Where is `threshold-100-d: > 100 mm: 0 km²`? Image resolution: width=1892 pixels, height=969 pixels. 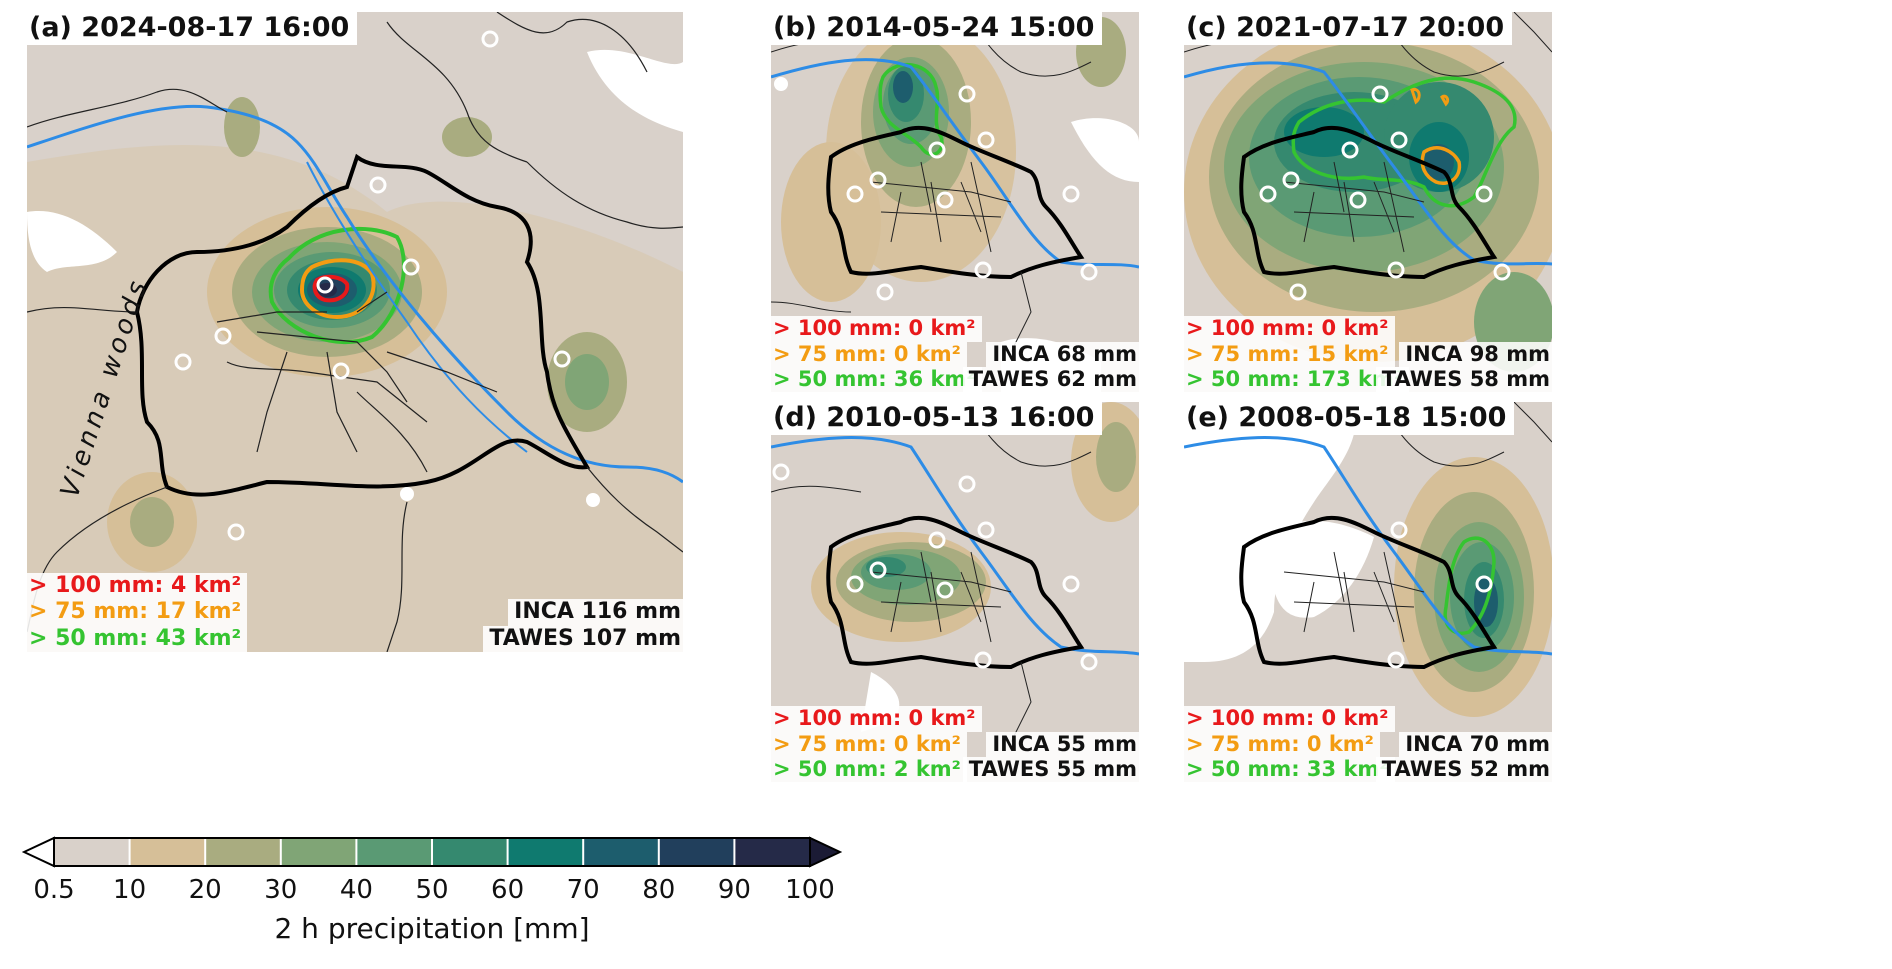
threshold-100-d: > 100 mm: 0 km² is located at coordinates (876, 719).